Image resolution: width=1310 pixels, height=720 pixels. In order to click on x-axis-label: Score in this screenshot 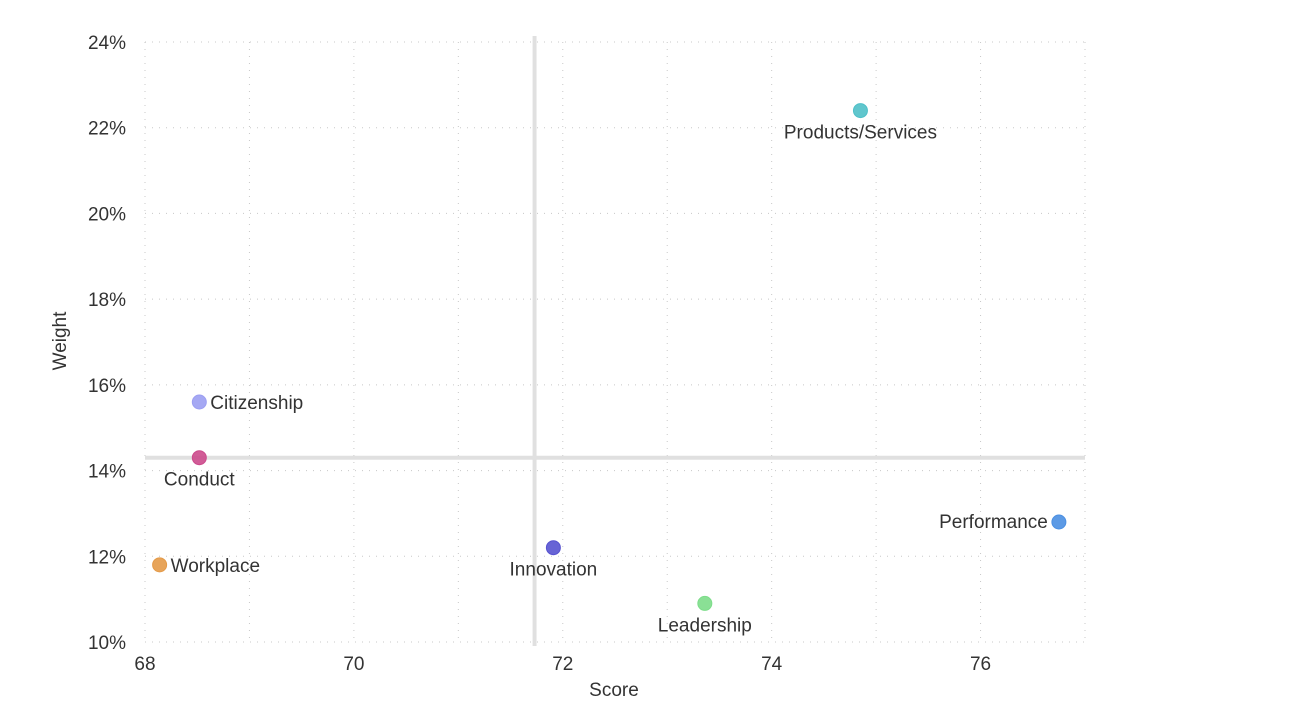, I will do `click(614, 690)`.